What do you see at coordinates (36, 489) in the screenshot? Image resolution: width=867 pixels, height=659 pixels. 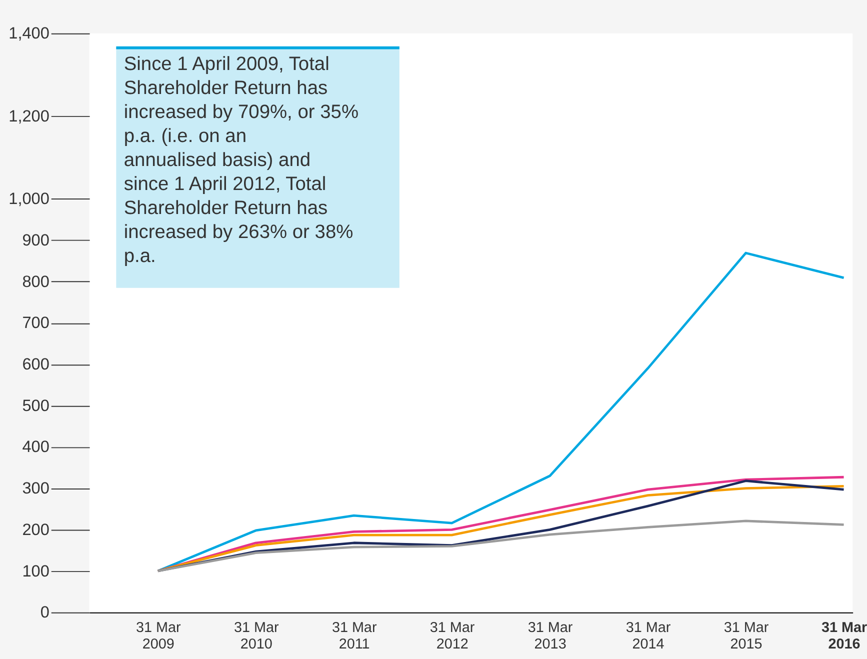 I see `y-tick-label: 300` at bounding box center [36, 489].